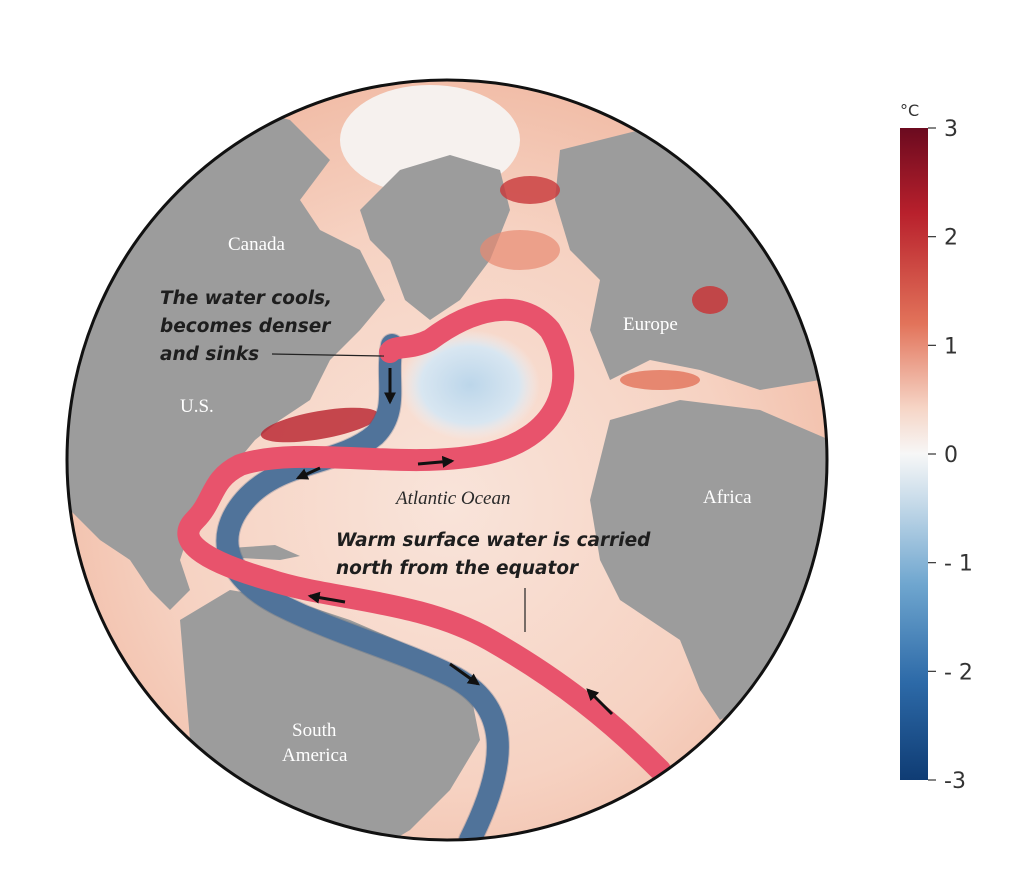 The height and width of the screenshot is (882, 1024). I want to click on arrow-warm-west, so click(326, 597).